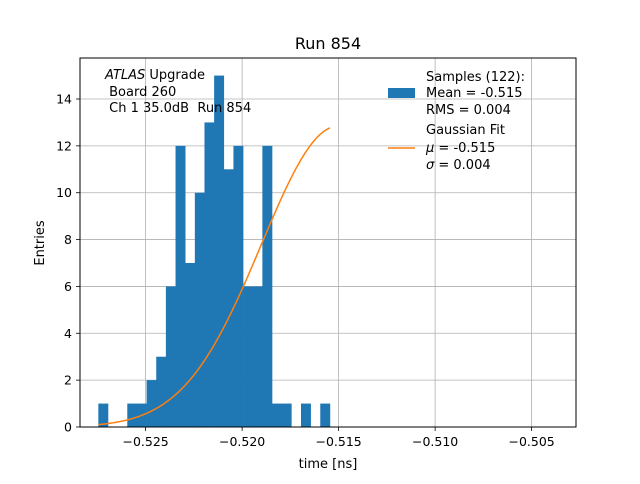 The height and width of the screenshot is (484, 640). Describe the element at coordinates (401, 93) in the screenshot. I see `legend-samples-swatch` at that location.